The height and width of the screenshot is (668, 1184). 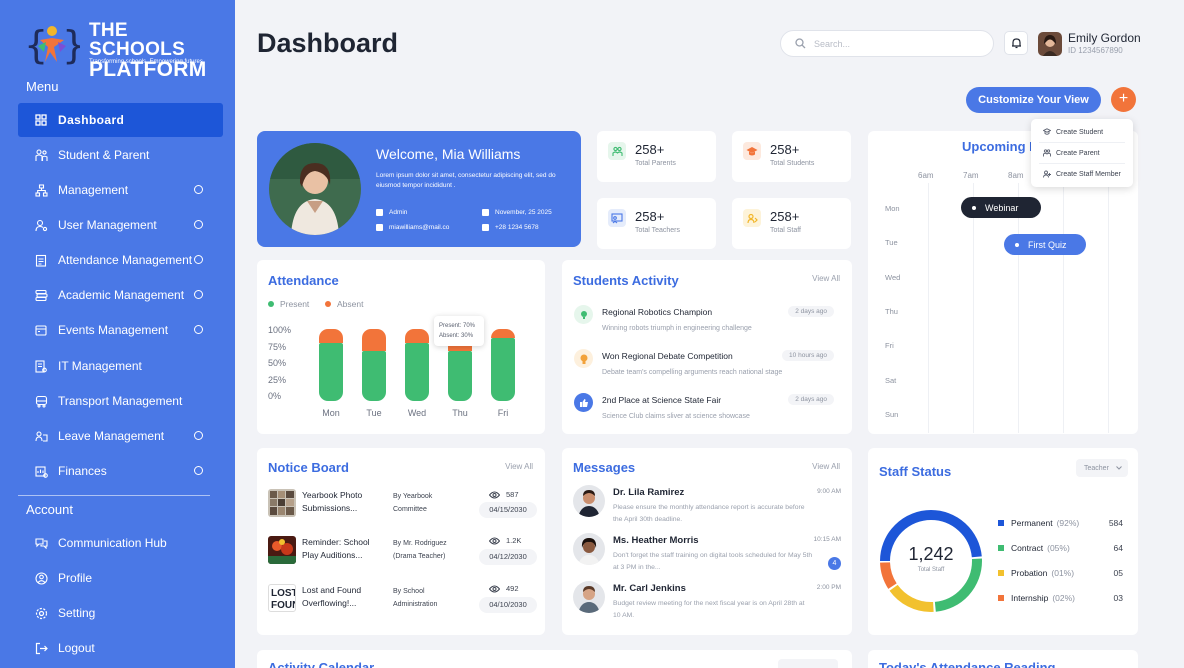 What do you see at coordinates (120, 155) in the screenshot?
I see `sidebar-item-student-parent: Student & Parent` at bounding box center [120, 155].